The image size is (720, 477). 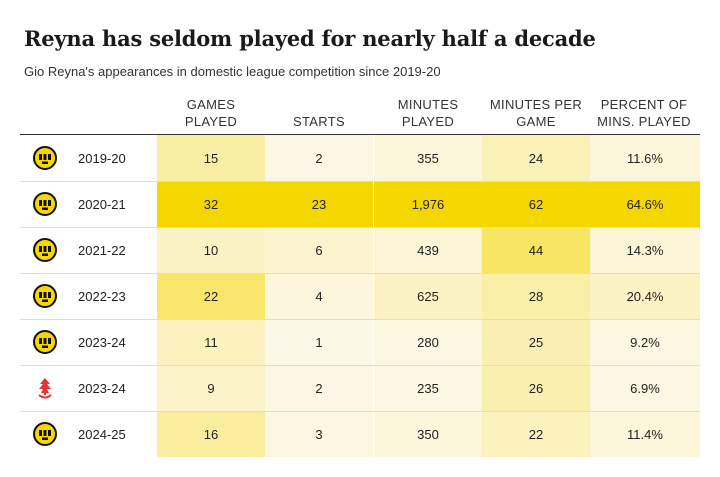 I want to click on table-cell: 28, so click(x=536, y=296).